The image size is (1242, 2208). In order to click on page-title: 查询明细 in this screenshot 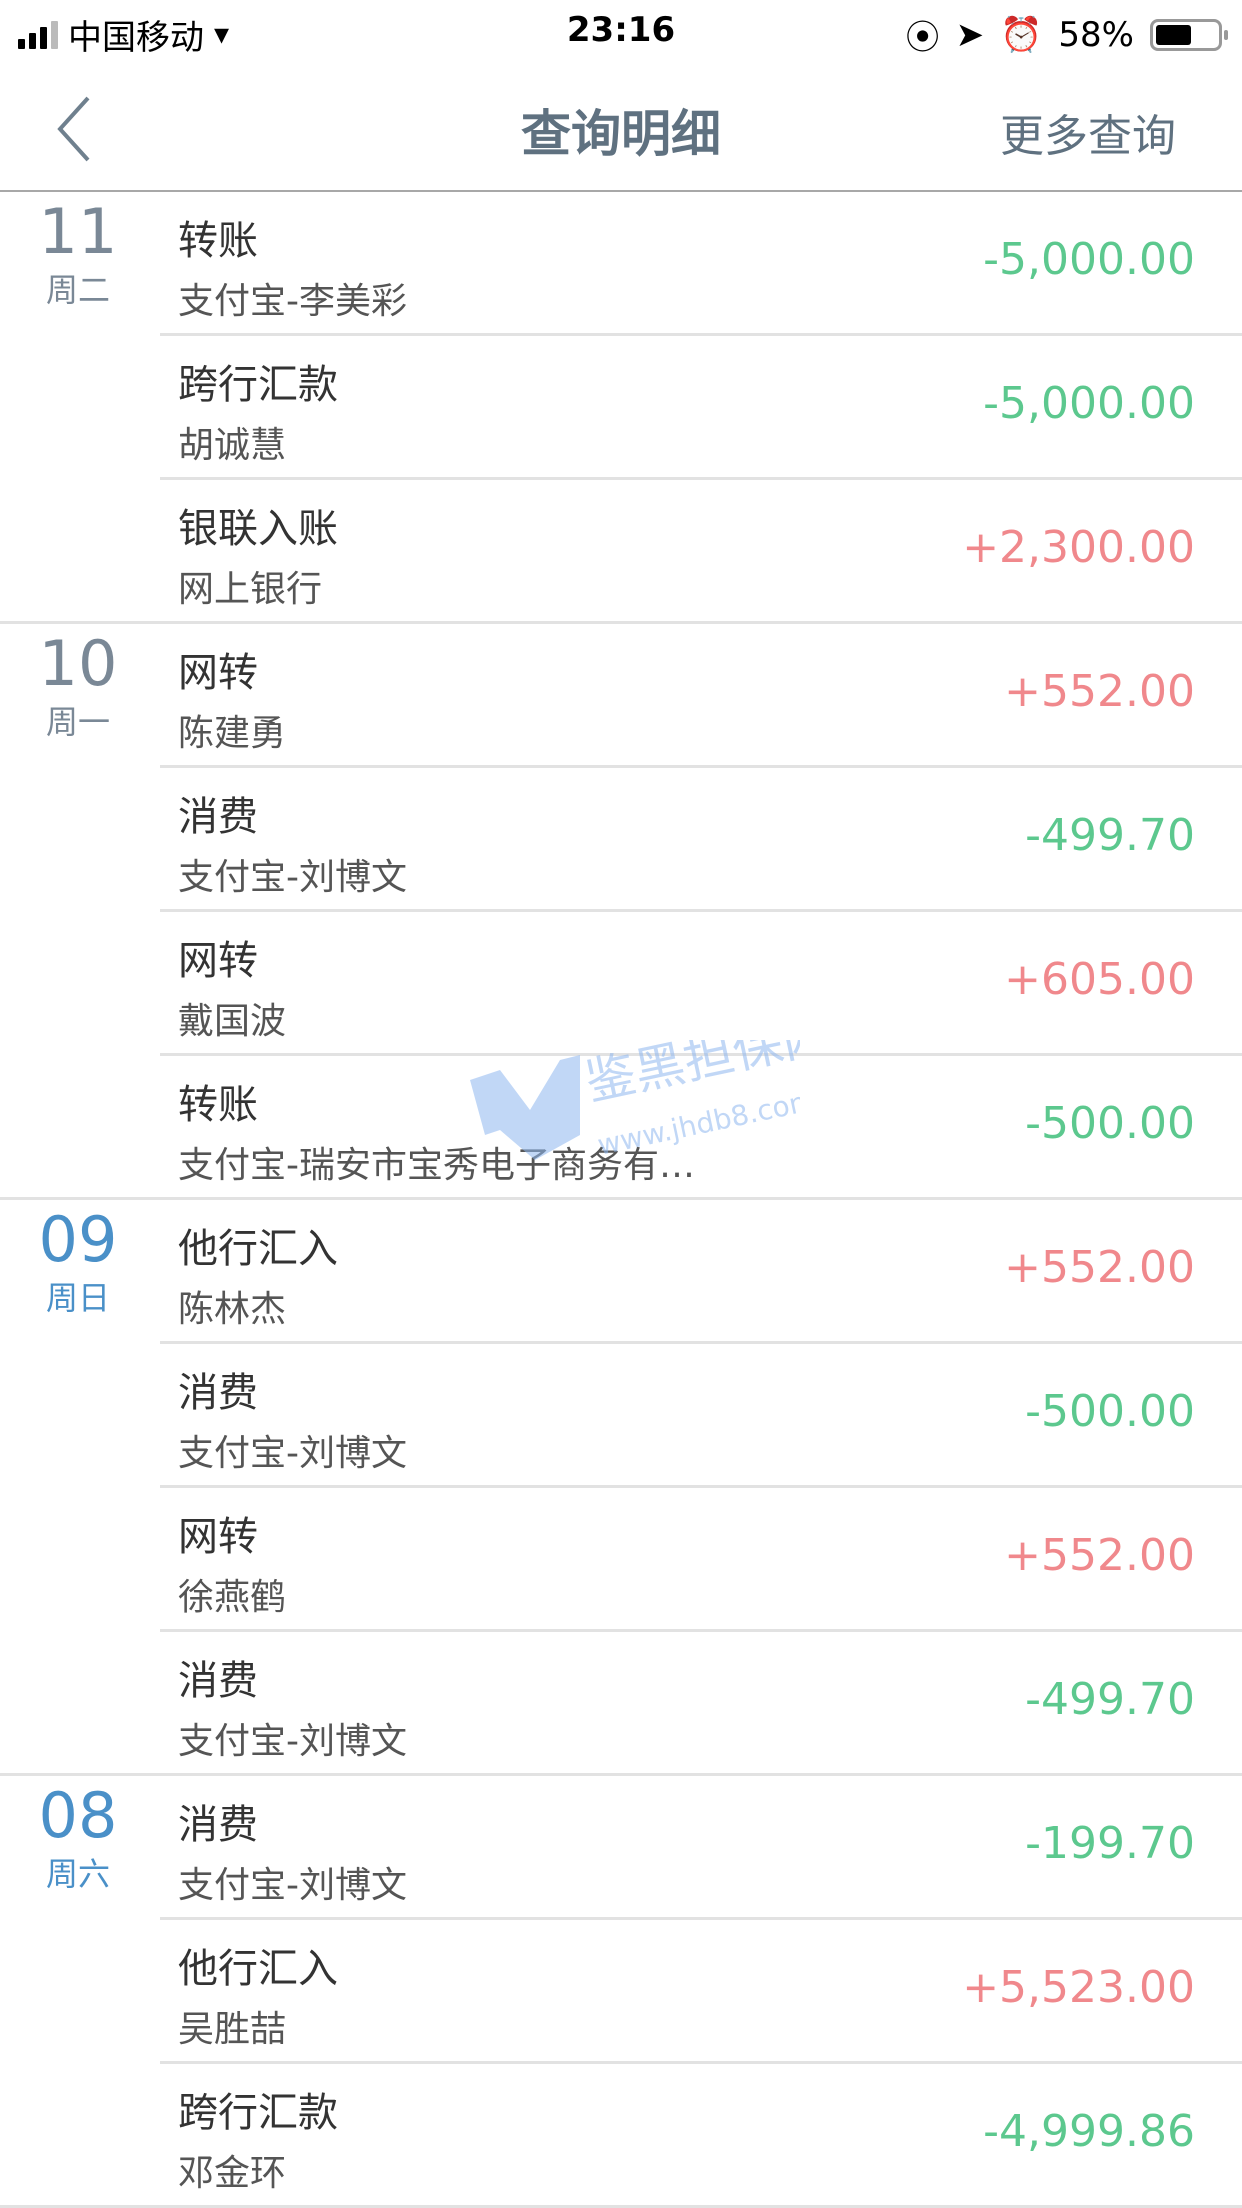, I will do `click(621, 134)`.